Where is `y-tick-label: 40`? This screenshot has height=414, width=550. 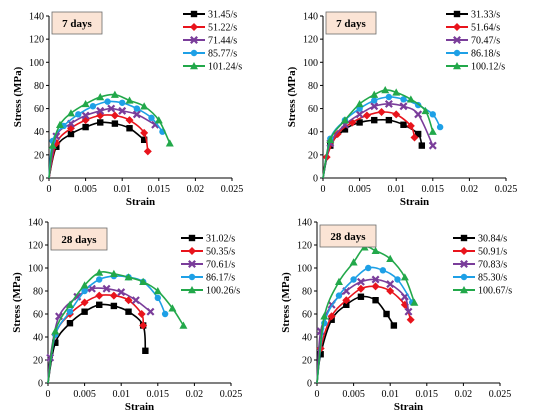
y-tick-label: 40 is located at coordinates (313, 132).